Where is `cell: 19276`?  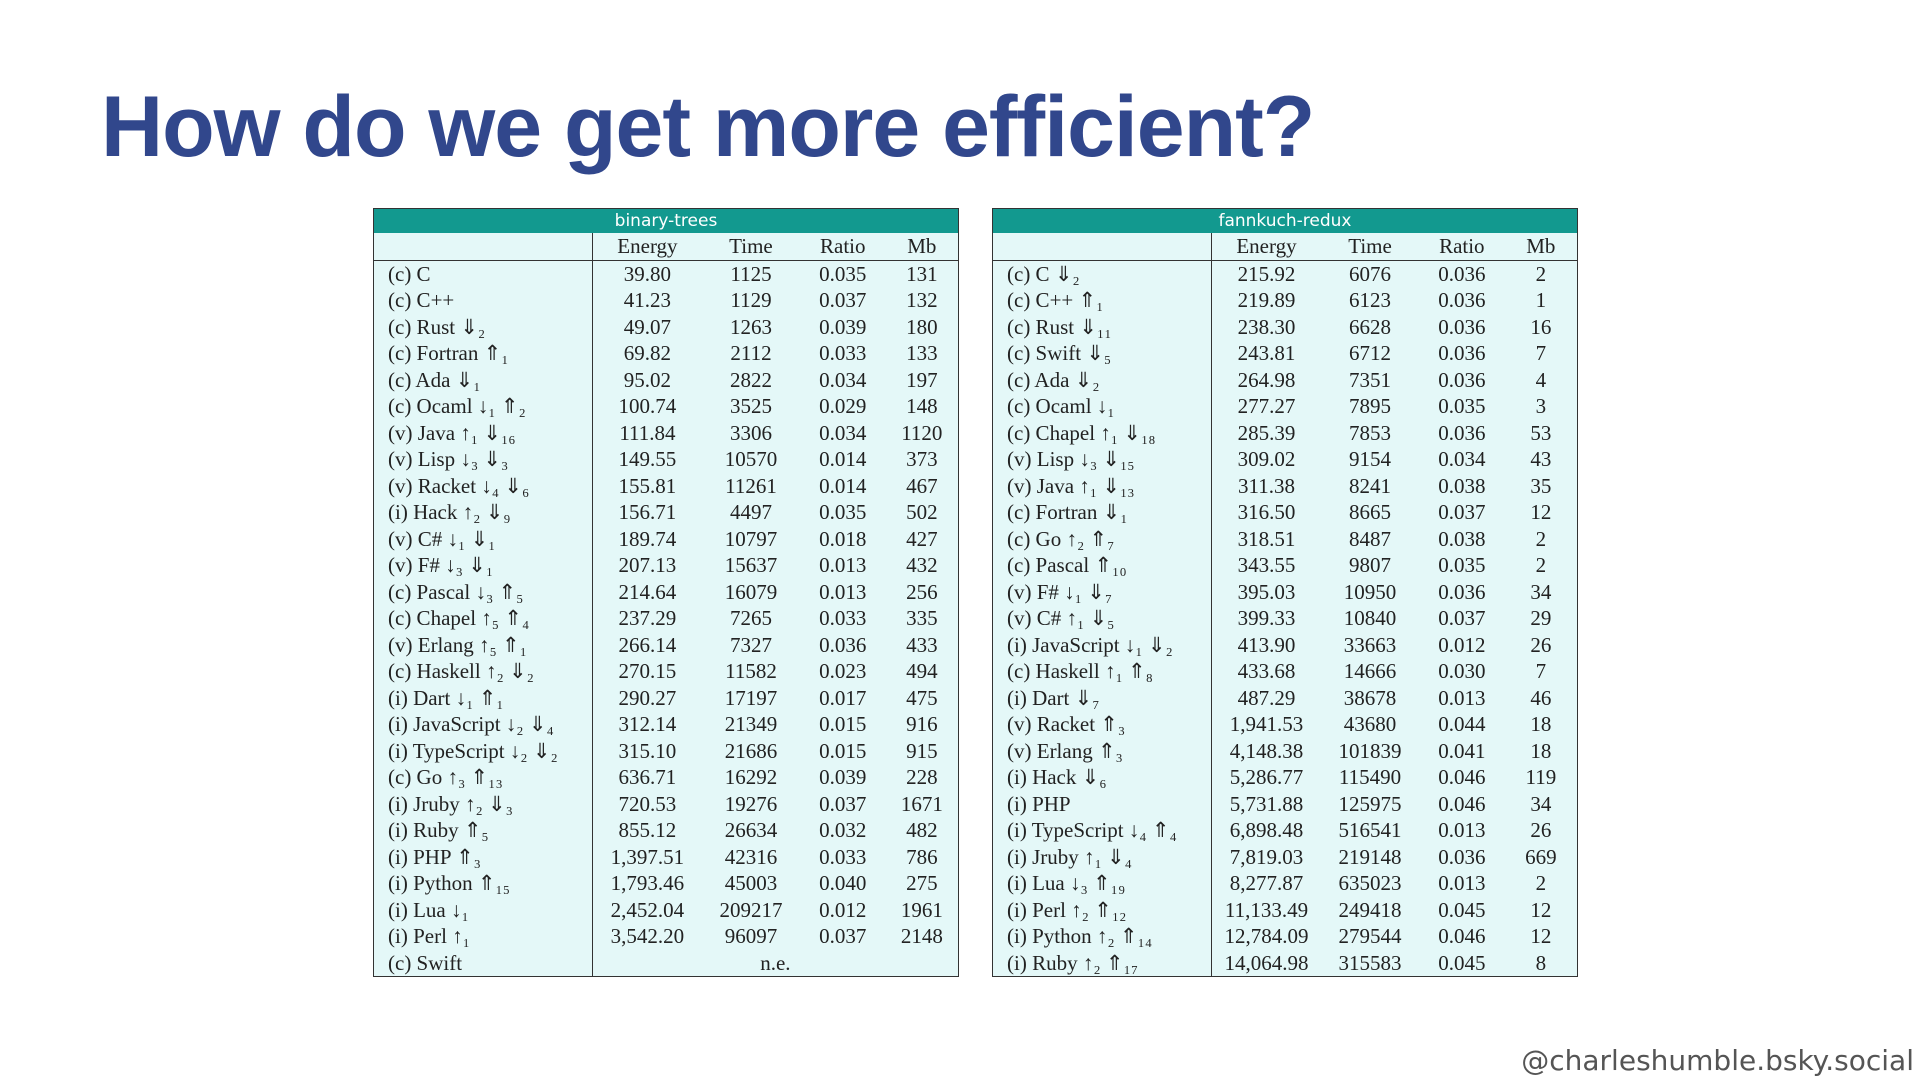 cell: 19276 is located at coordinates (751, 803).